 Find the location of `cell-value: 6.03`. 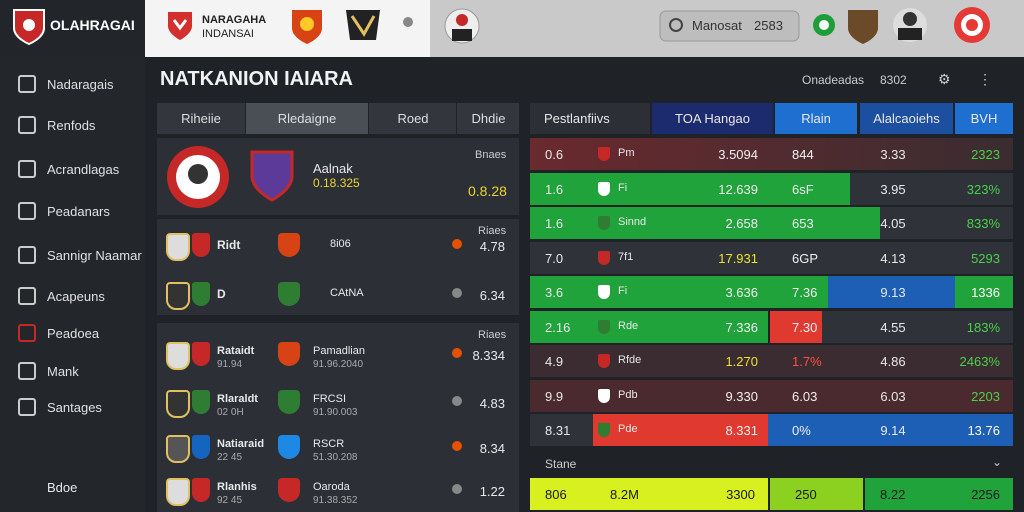

cell-value: 6.03 is located at coordinates (893, 396).